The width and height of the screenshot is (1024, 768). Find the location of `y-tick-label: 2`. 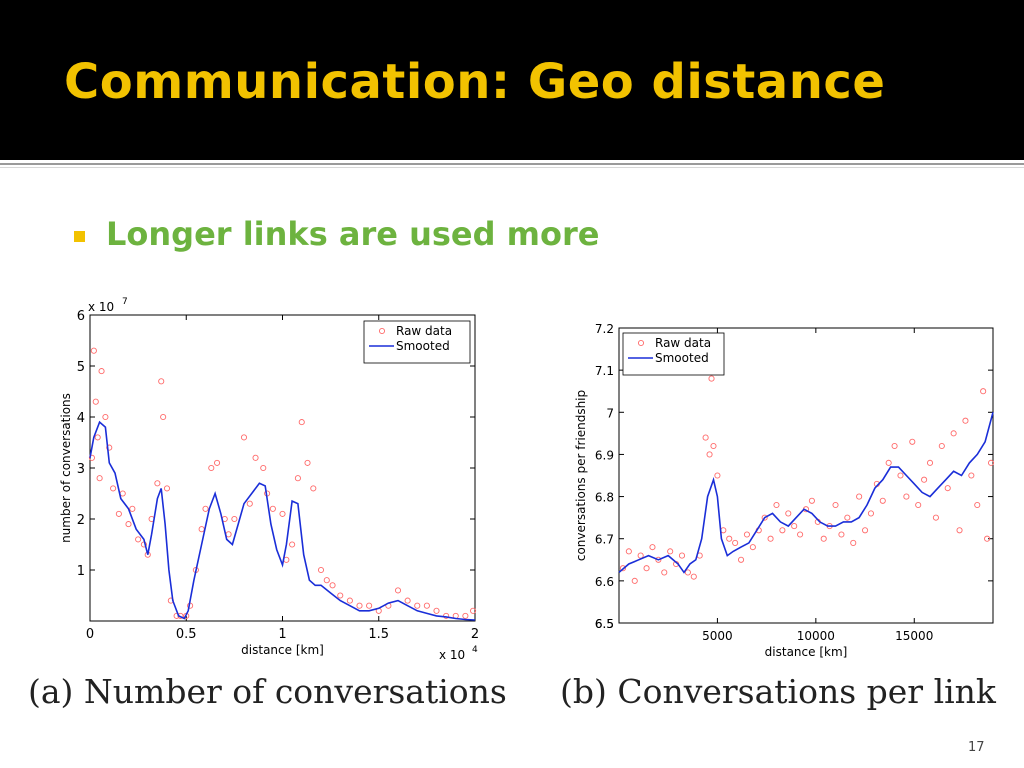

y-tick-label: 2 is located at coordinates (81, 520).